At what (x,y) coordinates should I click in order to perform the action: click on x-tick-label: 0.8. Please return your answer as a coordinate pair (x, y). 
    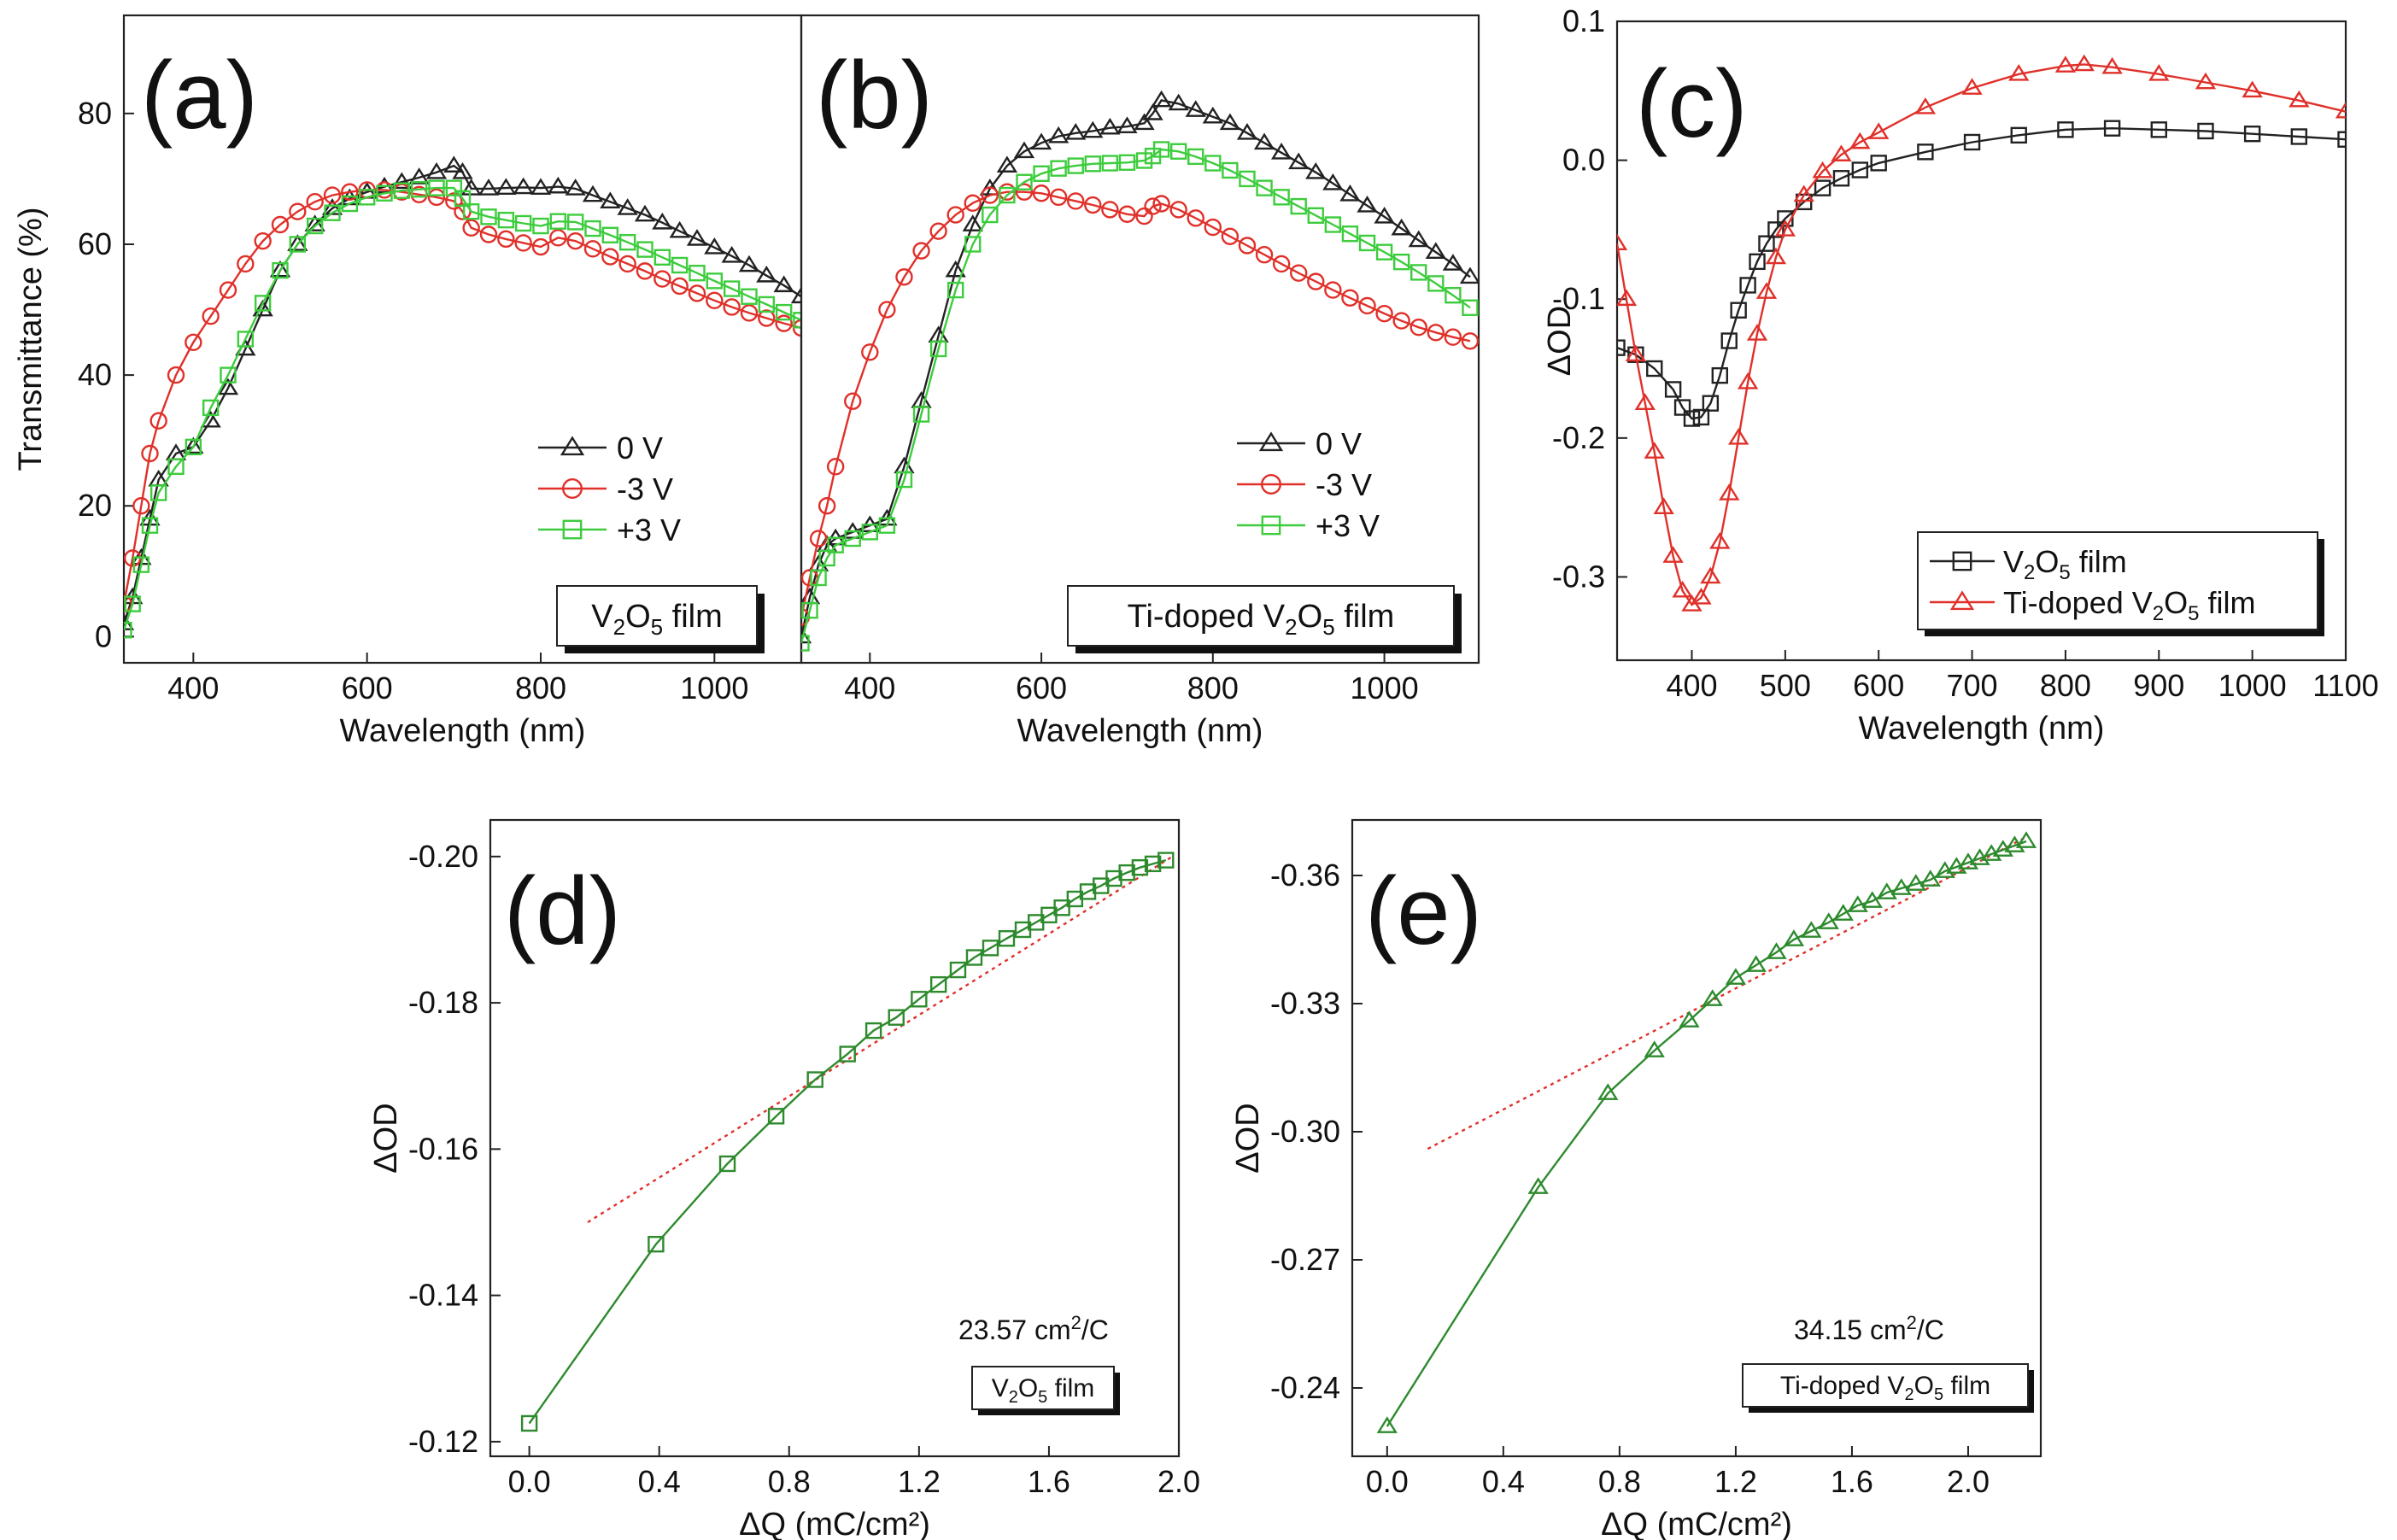
    Looking at the image, I should click on (789, 1481).